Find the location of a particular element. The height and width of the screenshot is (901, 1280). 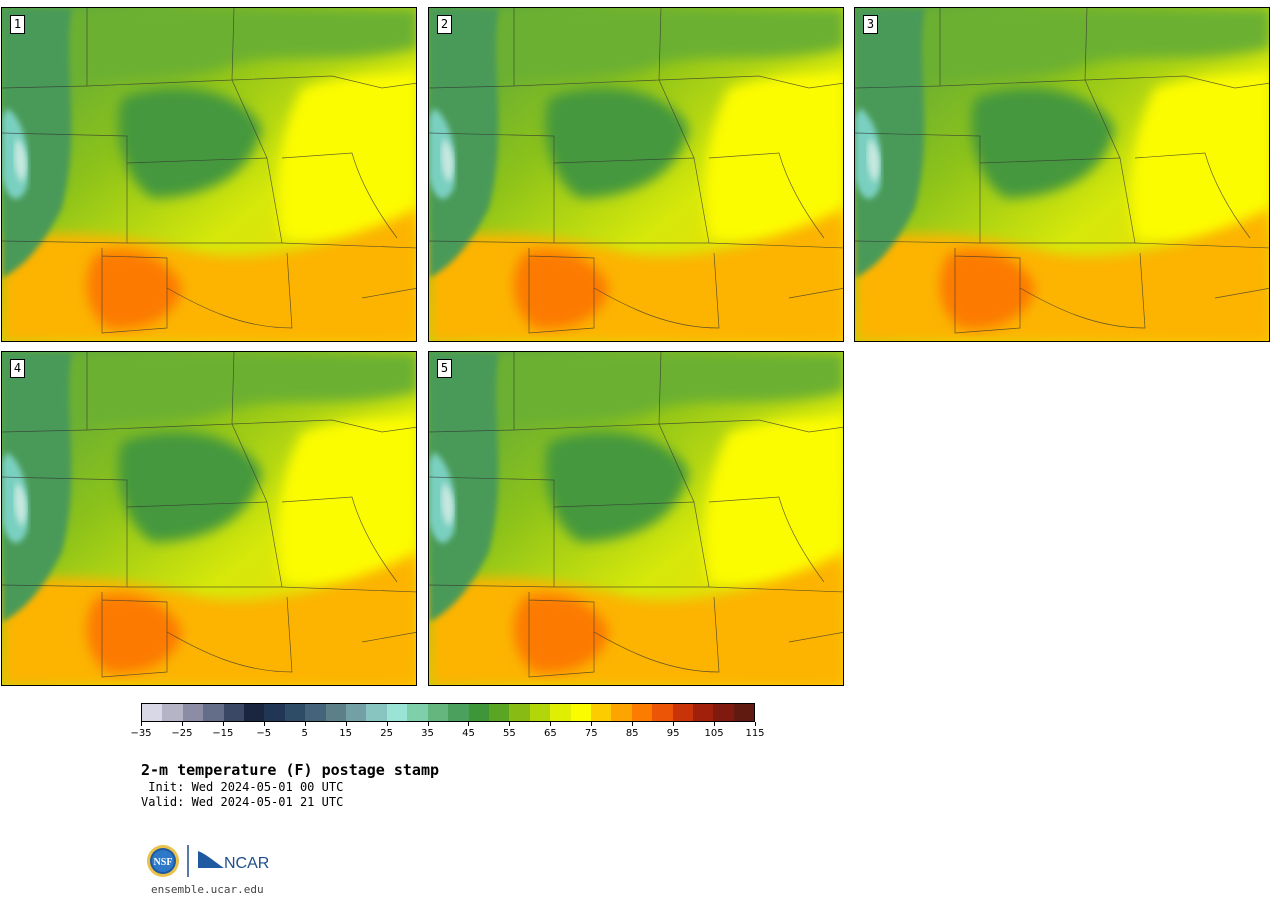

temperature-colorbar is located at coordinates (448, 712).